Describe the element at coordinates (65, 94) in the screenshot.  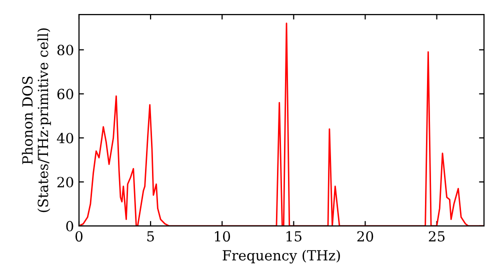
I see `y-tick-label: 60` at that location.